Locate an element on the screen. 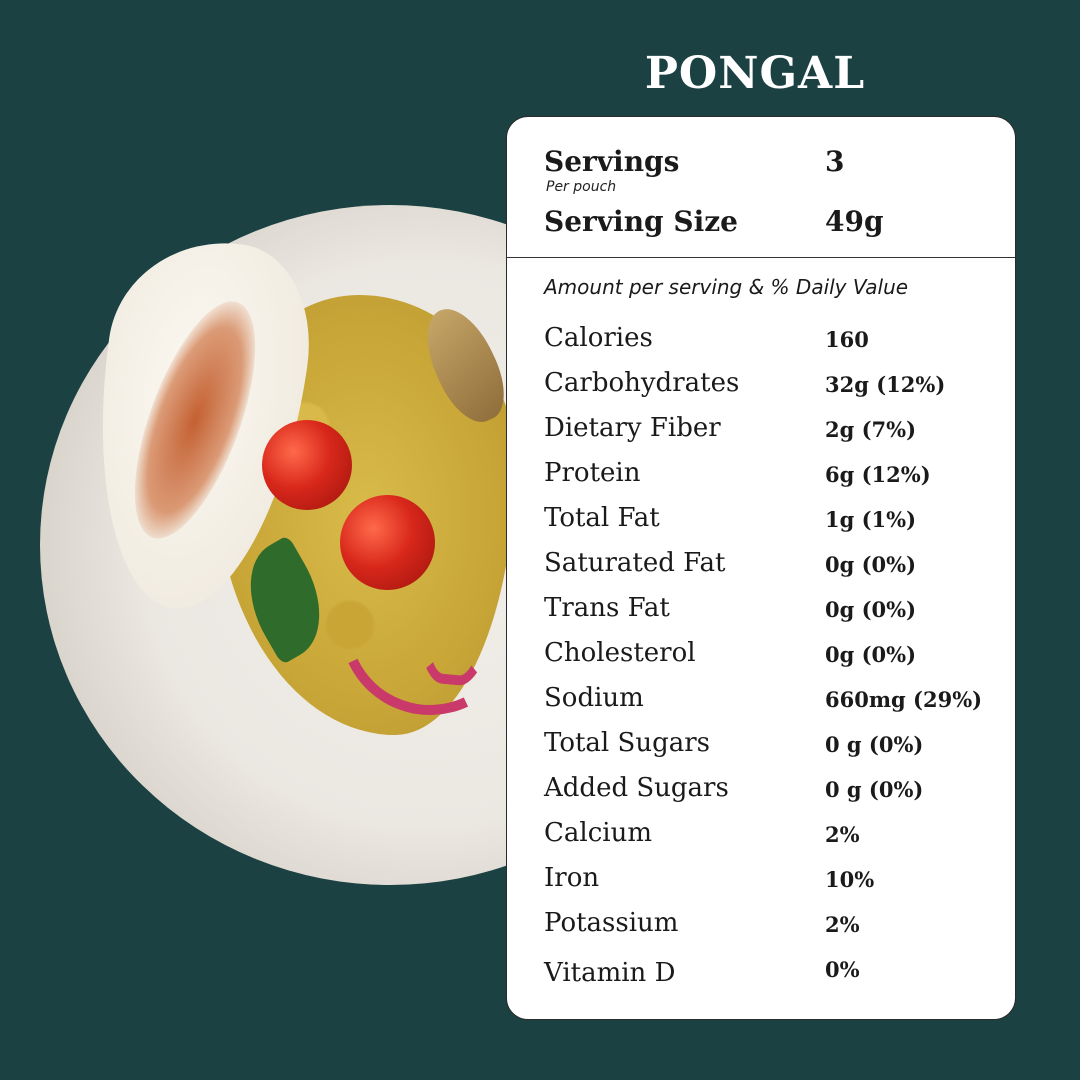 Image resolution: width=1080 pixels, height=1080 pixels. nutrient-label: Added Sugars is located at coordinates (636, 788).